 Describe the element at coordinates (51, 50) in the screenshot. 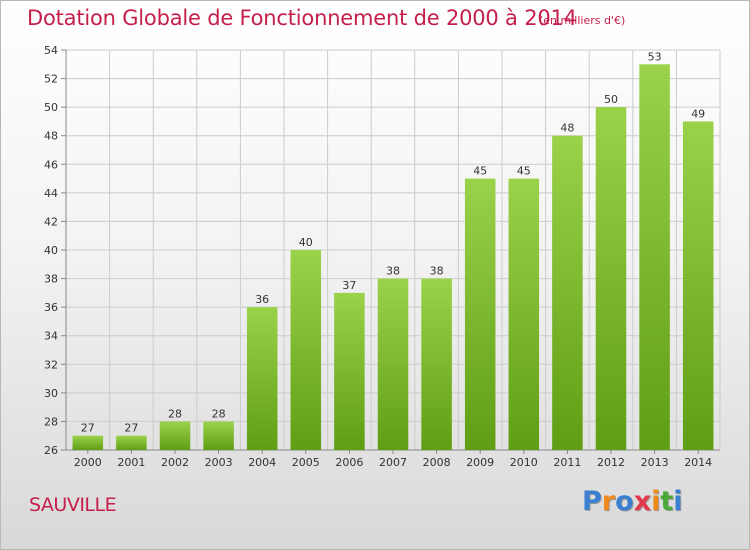

I see `y-tick-label: 54` at that location.